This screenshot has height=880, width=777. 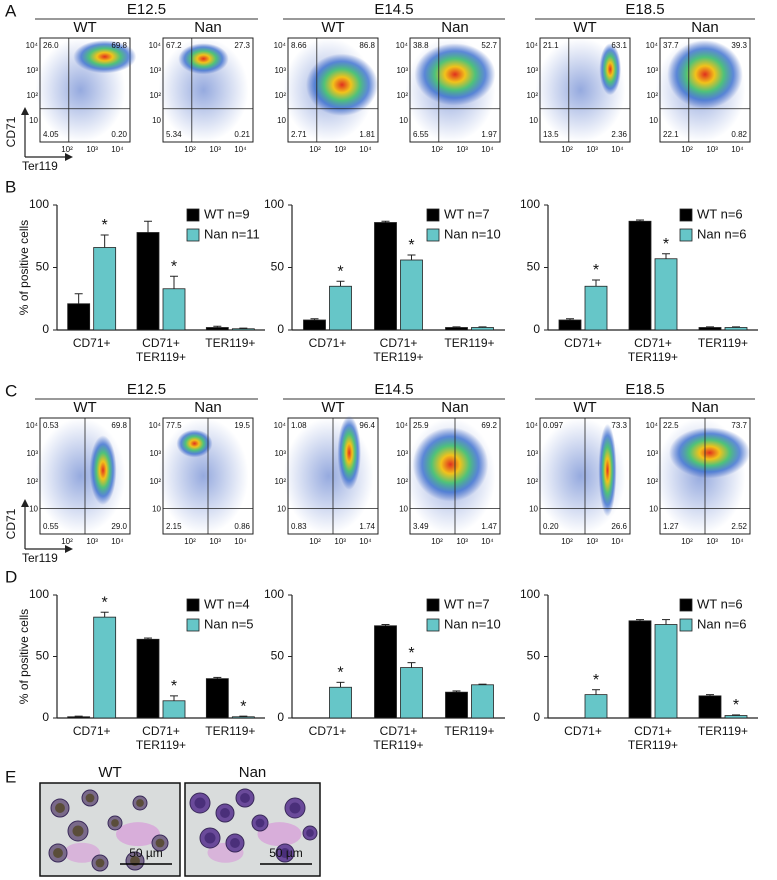 I want to click on y-axis-label: % of positive cells, so click(x=24, y=267).